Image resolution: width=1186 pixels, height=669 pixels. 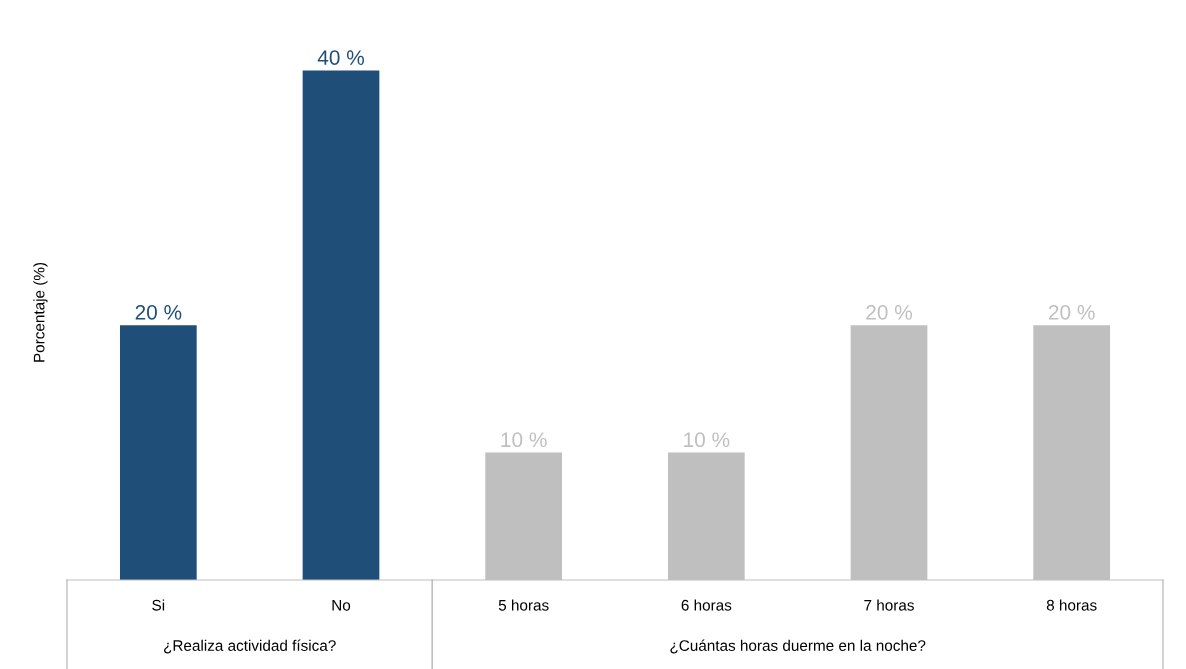 What do you see at coordinates (340, 57) in the screenshot?
I see `data-label: 40 %` at bounding box center [340, 57].